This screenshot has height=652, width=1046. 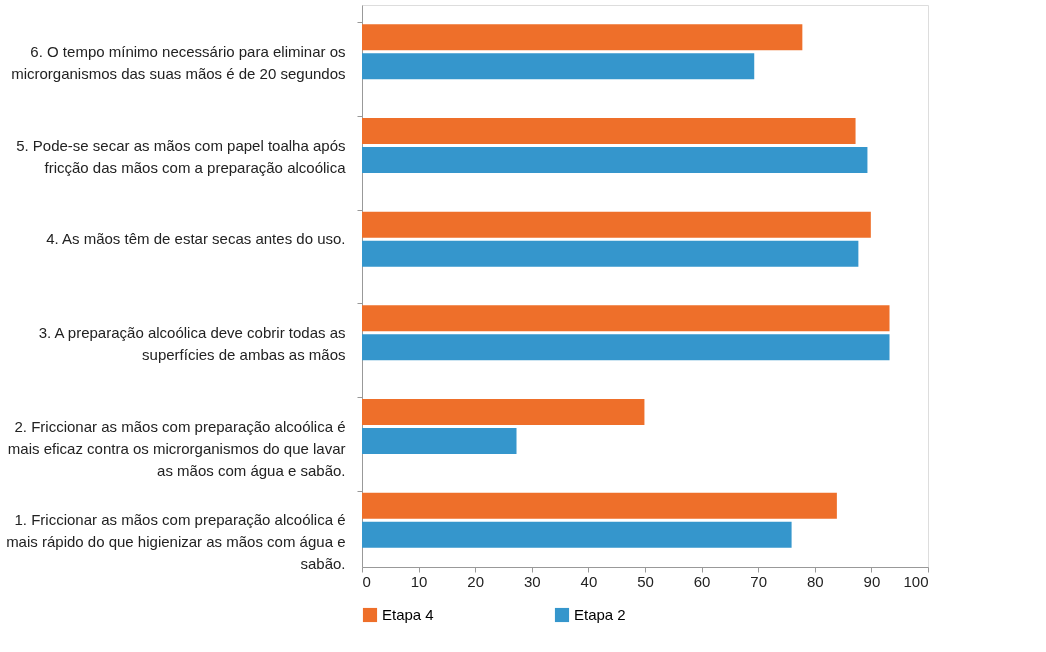 What do you see at coordinates (419, 581) in the screenshot?
I see `x-tick-label: 10` at bounding box center [419, 581].